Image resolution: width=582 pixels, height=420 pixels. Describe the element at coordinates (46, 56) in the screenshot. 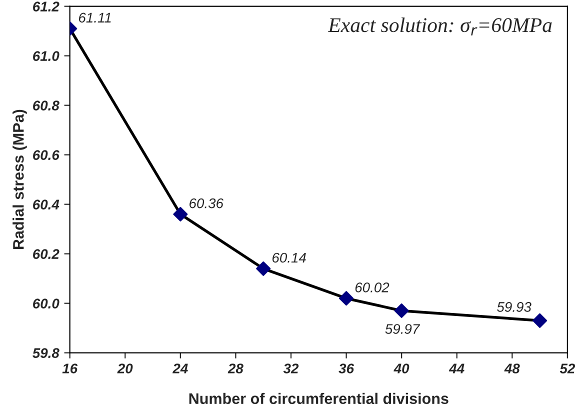

I see `y-tick-label: 61.0` at that location.